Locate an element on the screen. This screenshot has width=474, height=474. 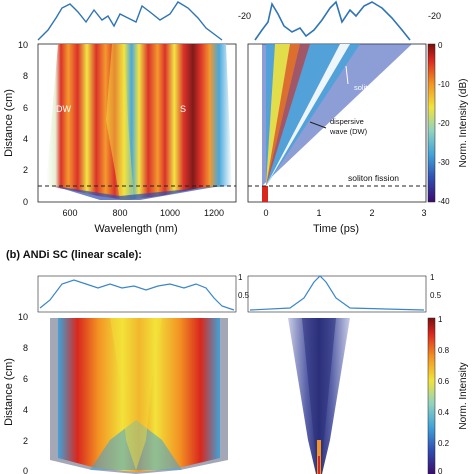
colorbar-a-ticks: 0 -10 -20 -30 -40 is located at coordinates (444, 123).